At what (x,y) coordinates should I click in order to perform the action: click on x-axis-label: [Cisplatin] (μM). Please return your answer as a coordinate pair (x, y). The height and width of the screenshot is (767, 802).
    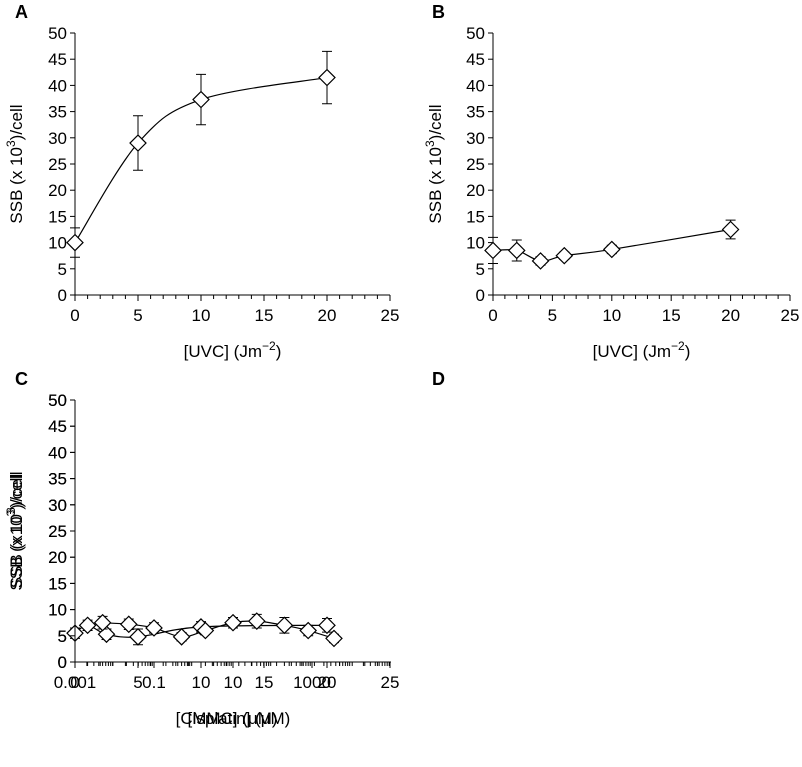
    Looking at the image, I should click on (233, 718).